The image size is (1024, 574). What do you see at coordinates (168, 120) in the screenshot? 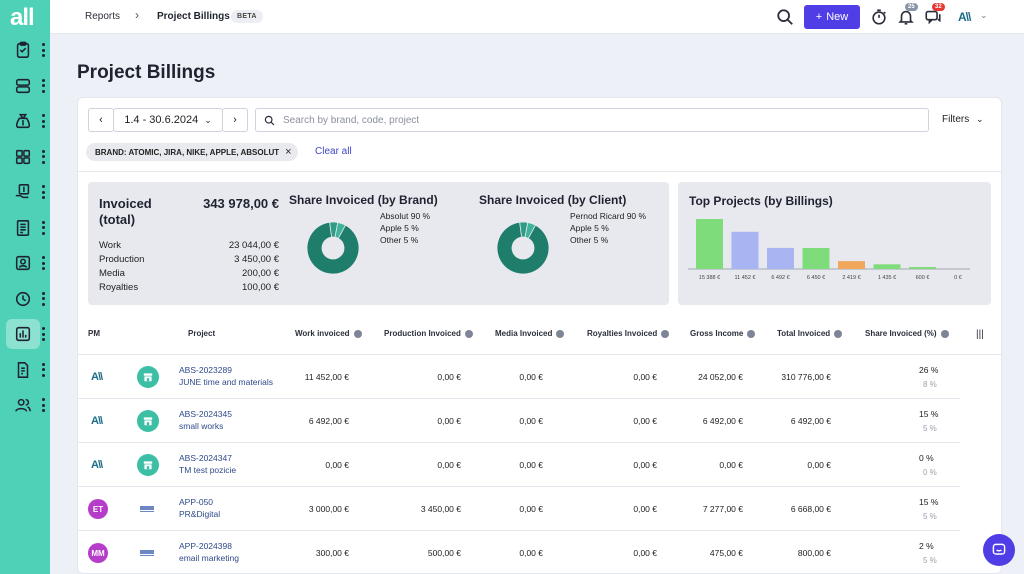
I see `date-range-picker: 1.4 - 30.6.2024 ⌄` at bounding box center [168, 120].